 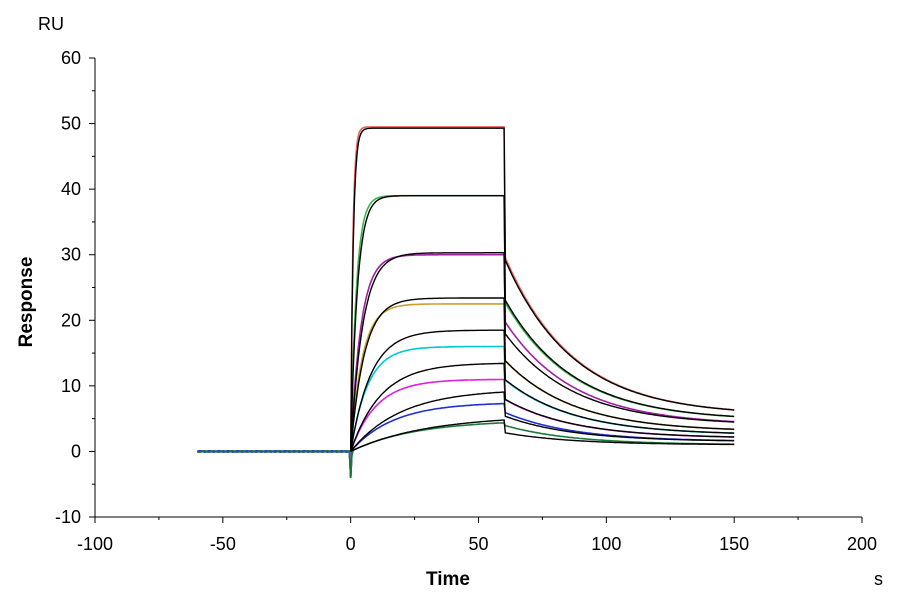 I want to click on y-tick-label: 20, so click(x=71, y=320).